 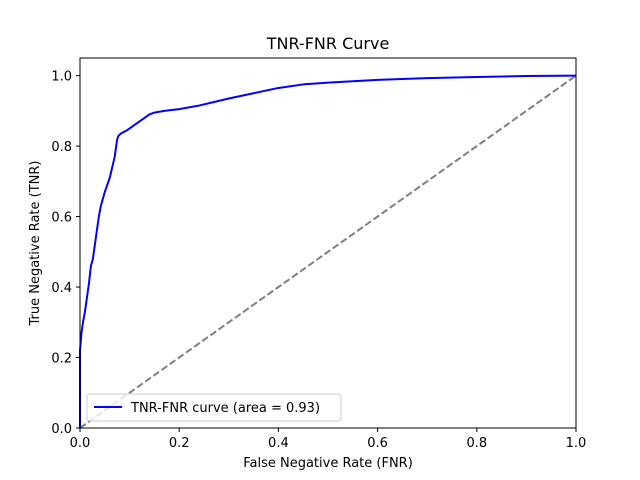 What do you see at coordinates (61, 147) in the screenshot?
I see `y-tick-label: 0.8` at bounding box center [61, 147].